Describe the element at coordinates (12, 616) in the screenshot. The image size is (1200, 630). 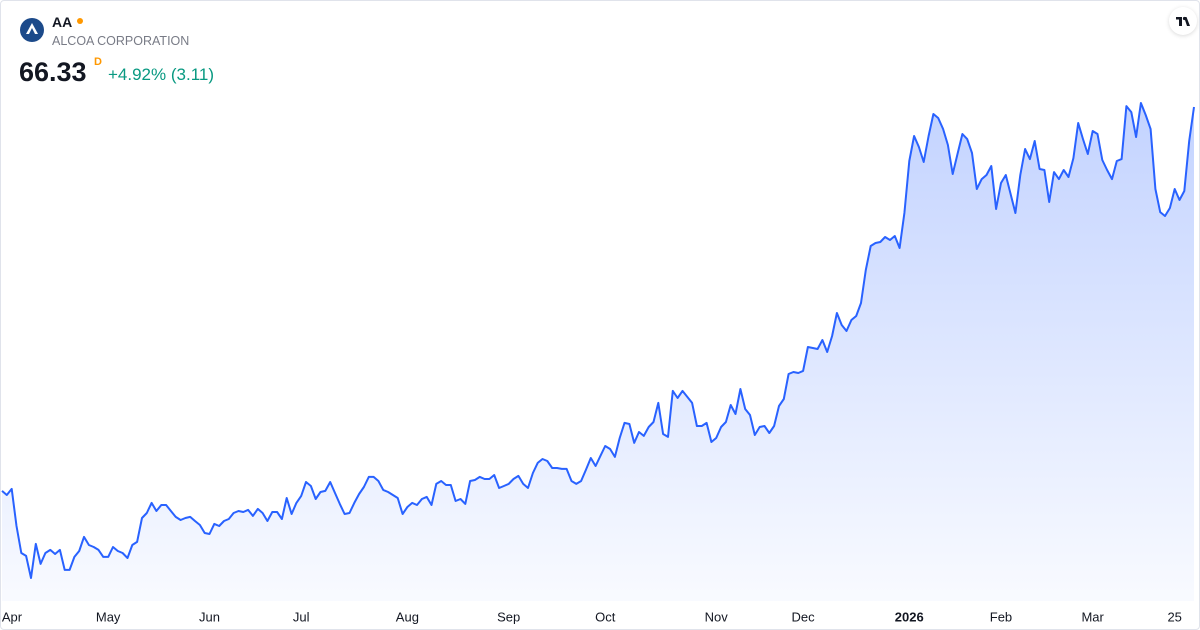
I see `x-tick-label: Apr` at that location.